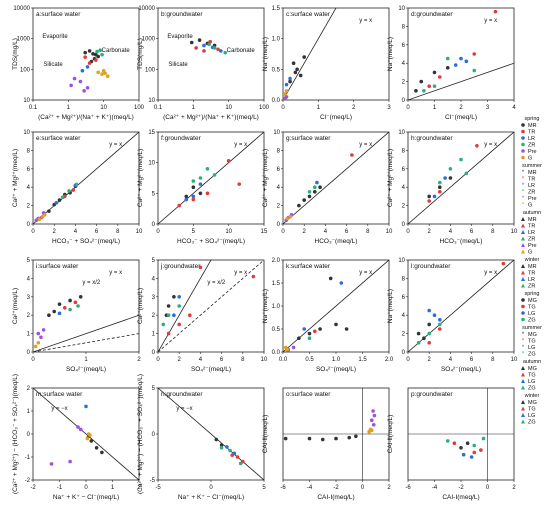 This screenshot has height=518, width=550. What do you see at coordinates (530, 253) in the screenshot?
I see `legend-item-label: G` at bounding box center [530, 253].